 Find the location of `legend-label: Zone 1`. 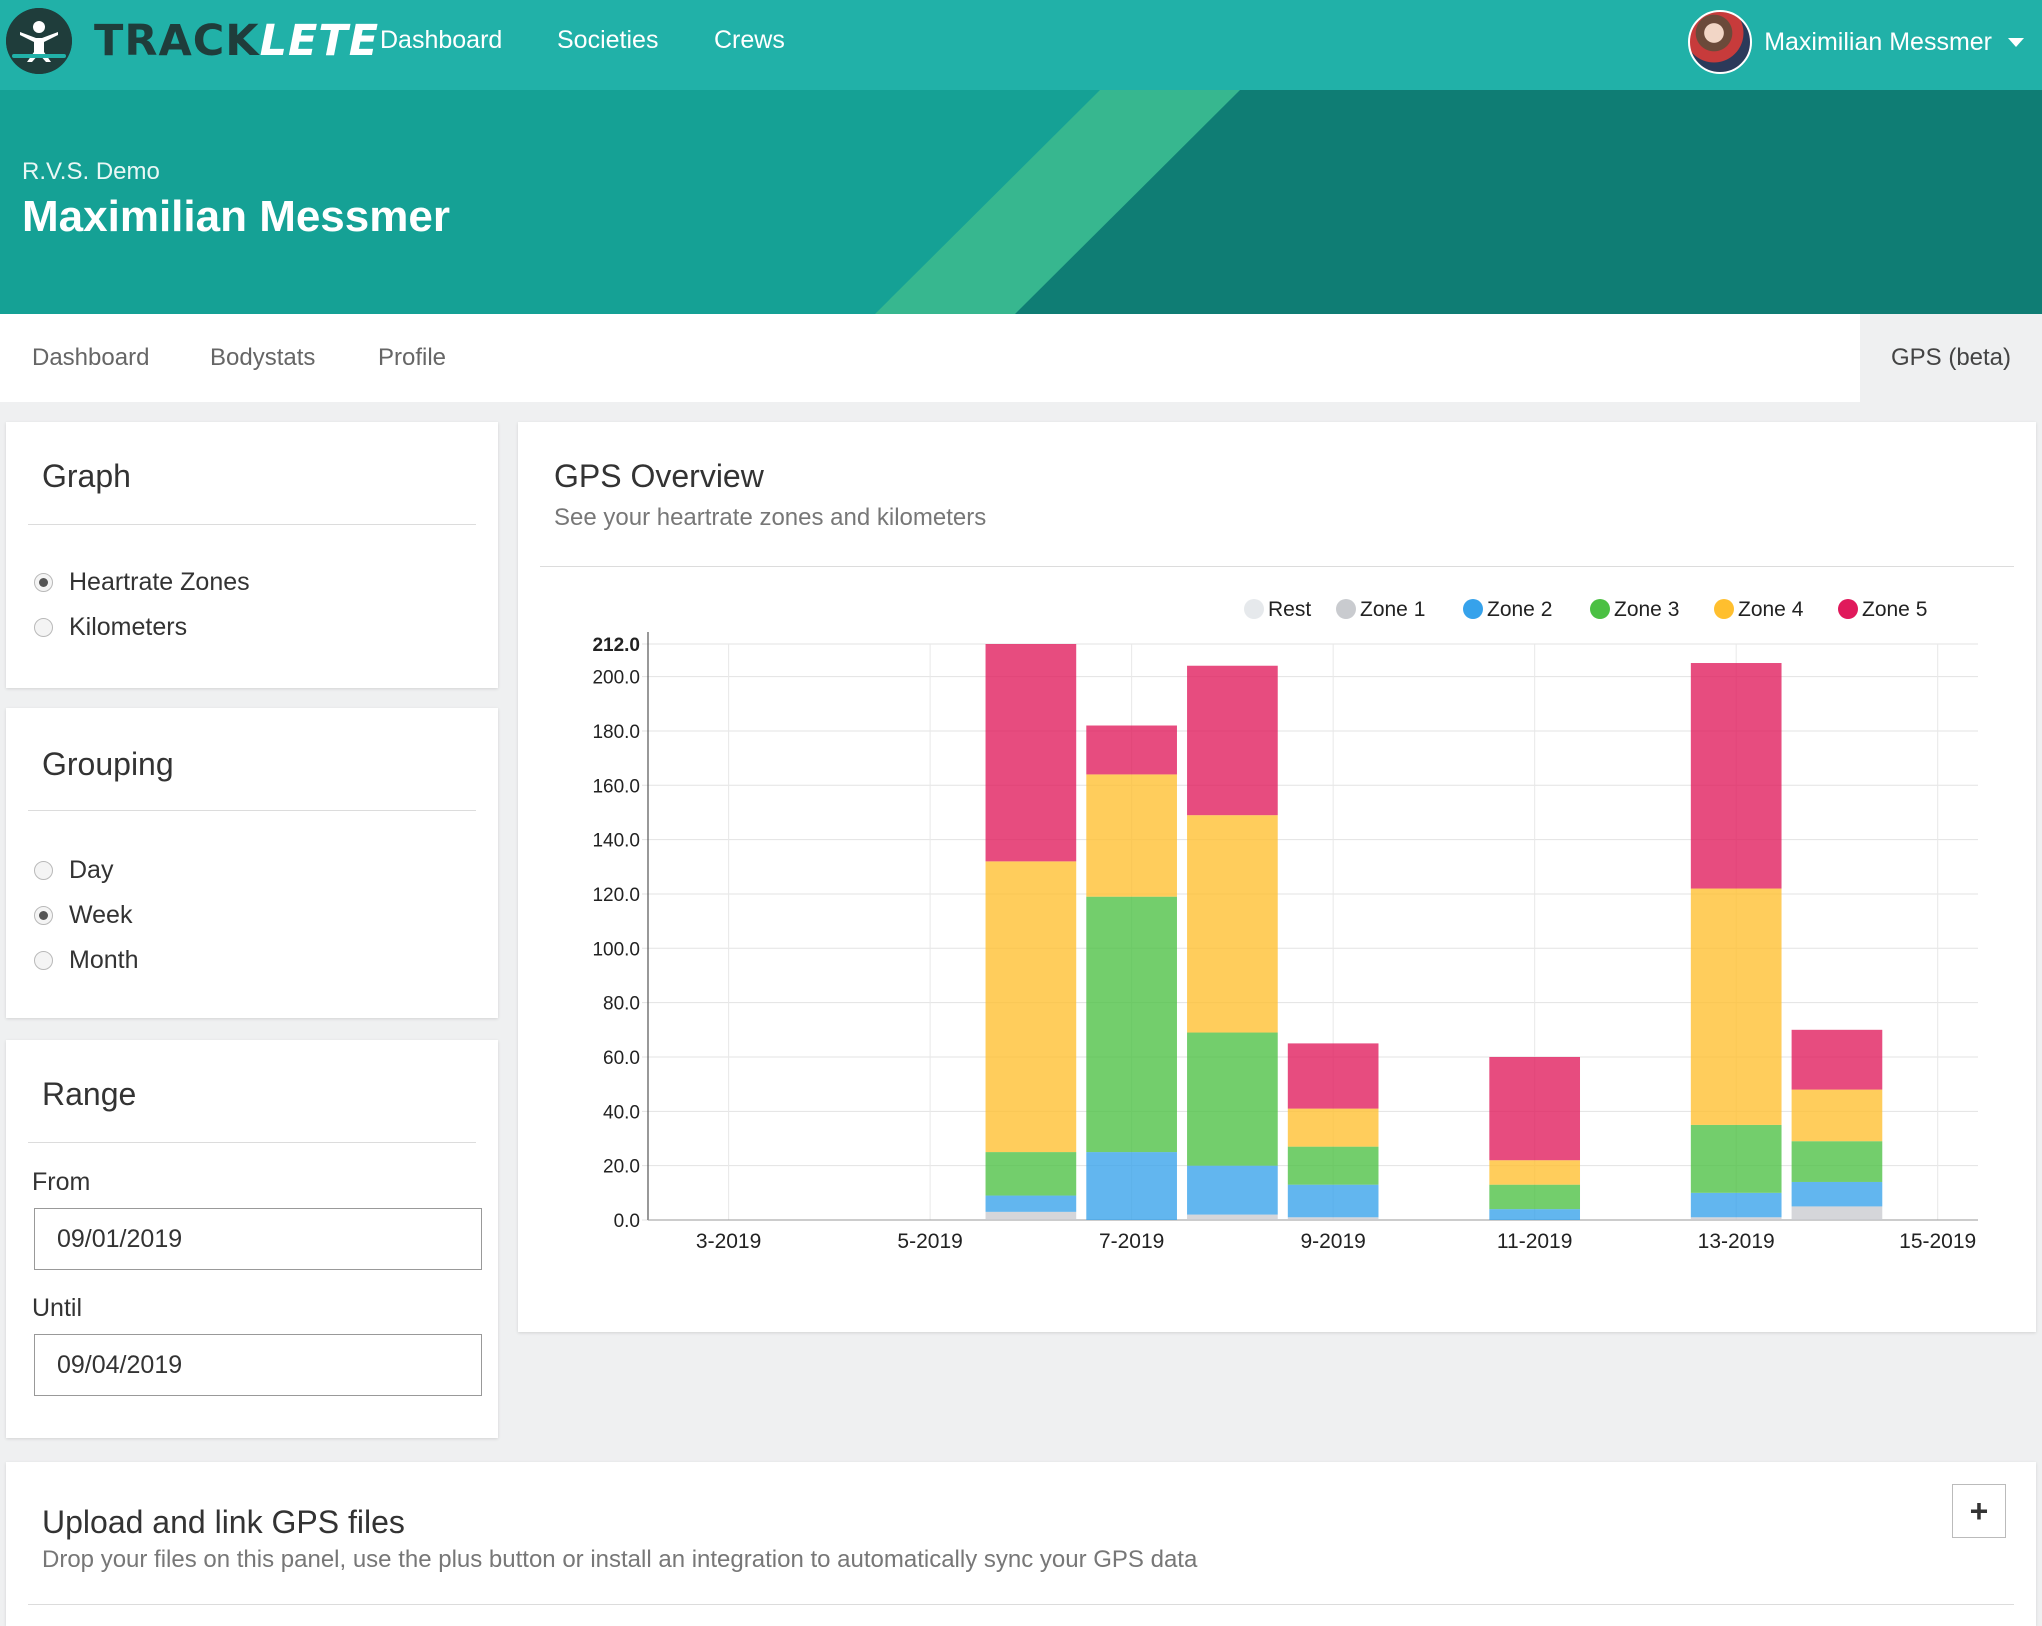

legend-label: Zone 1 is located at coordinates (1392, 609).